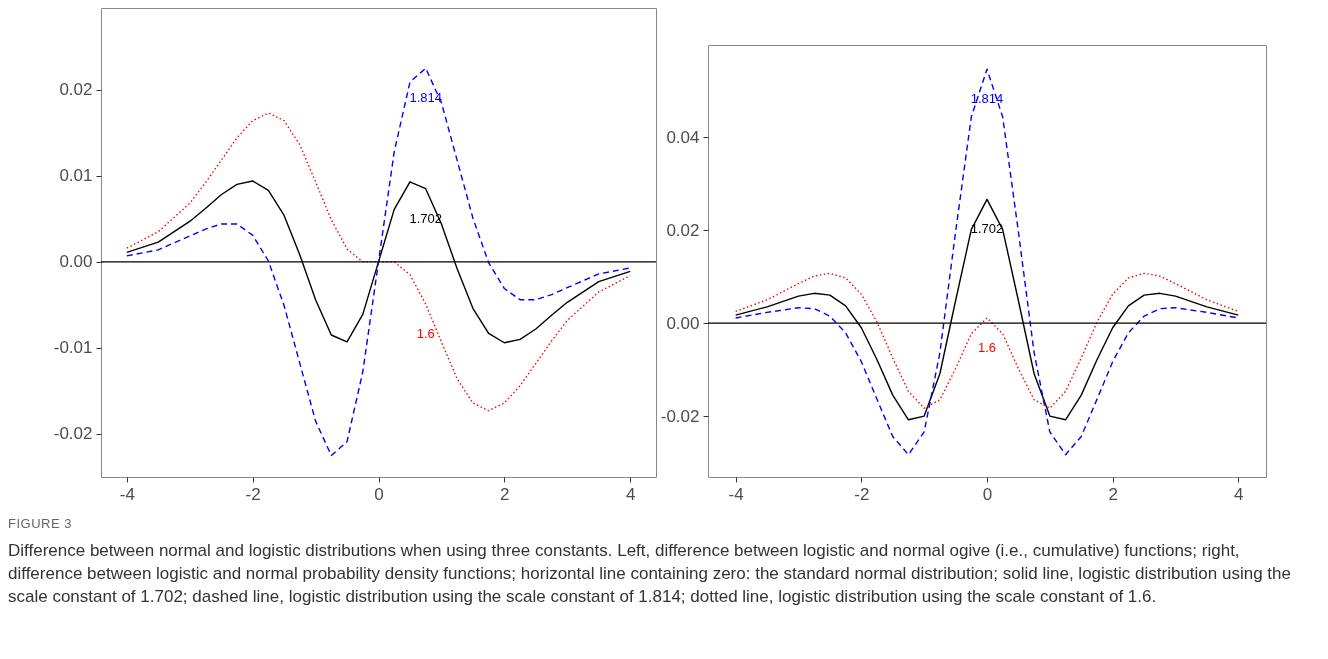  Describe the element at coordinates (40, 524) in the screenshot. I see `caption: FIGURE 3` at that location.